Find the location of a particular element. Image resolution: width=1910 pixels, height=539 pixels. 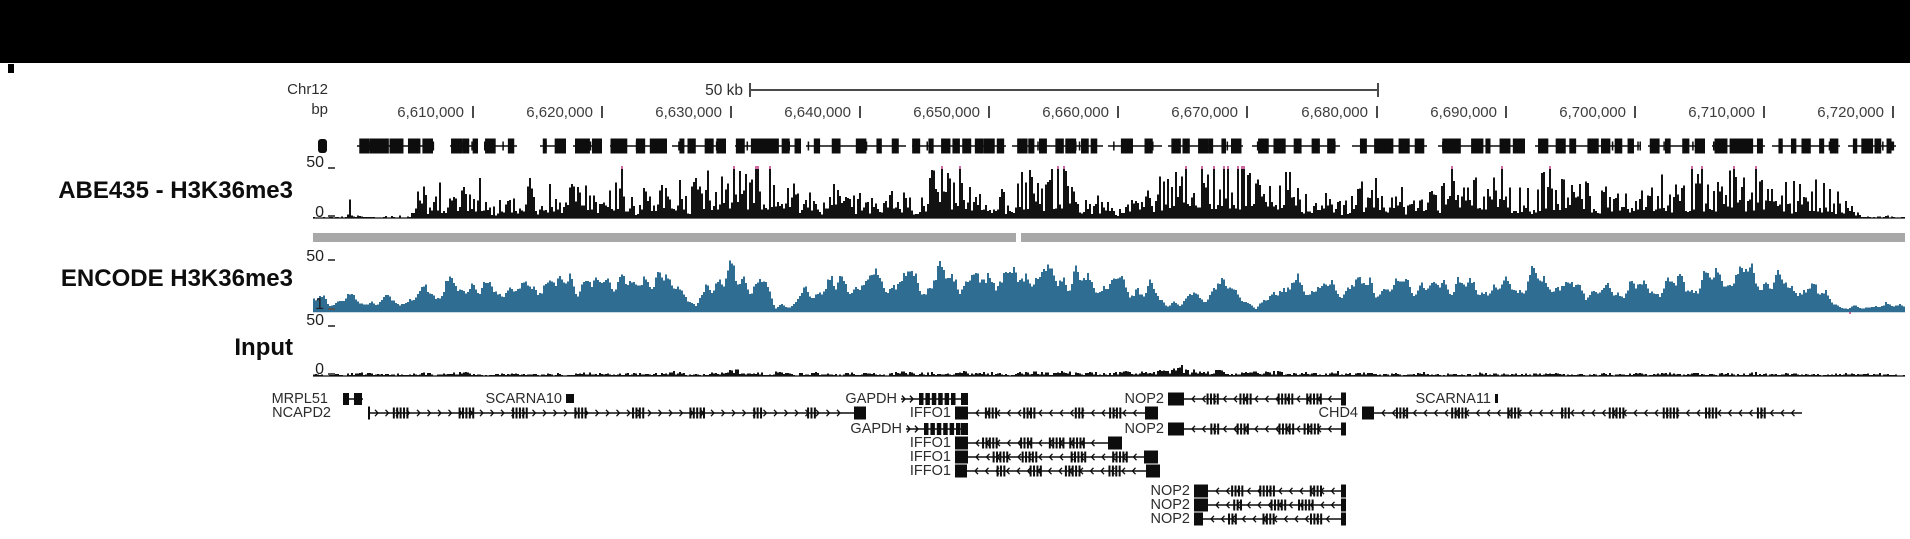

axis-tick-label: 6,690,000 is located at coordinates (1463, 112).